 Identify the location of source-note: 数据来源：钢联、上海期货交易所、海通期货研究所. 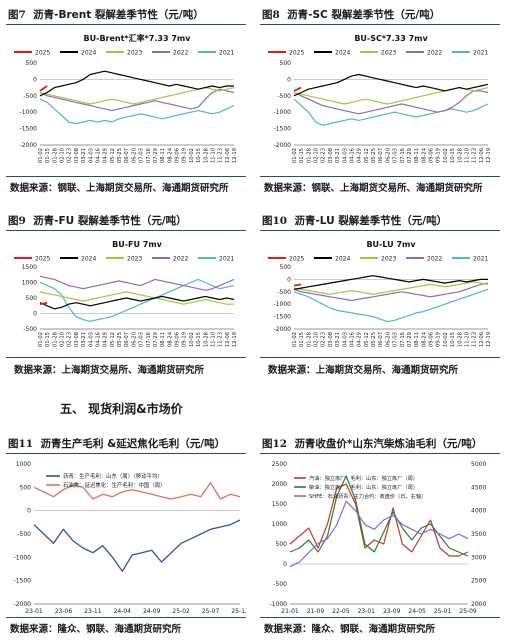
(373, 188).